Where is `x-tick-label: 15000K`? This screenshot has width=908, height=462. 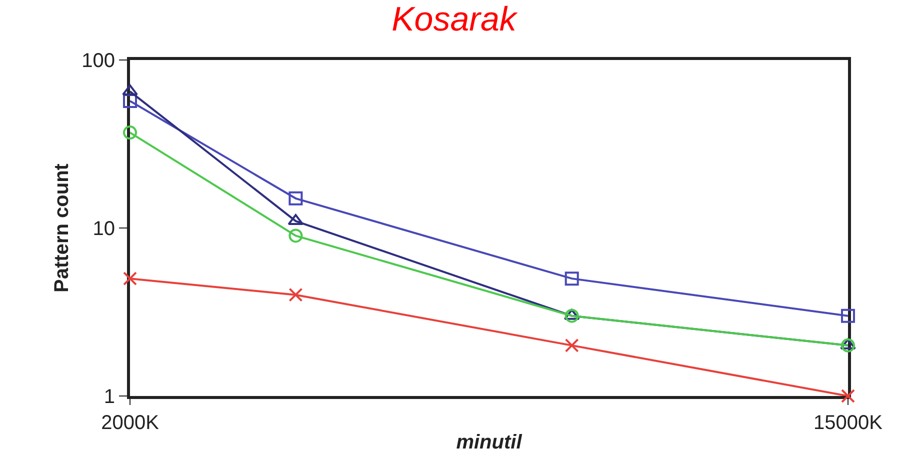
x-tick-label: 15000K is located at coordinates (849, 423).